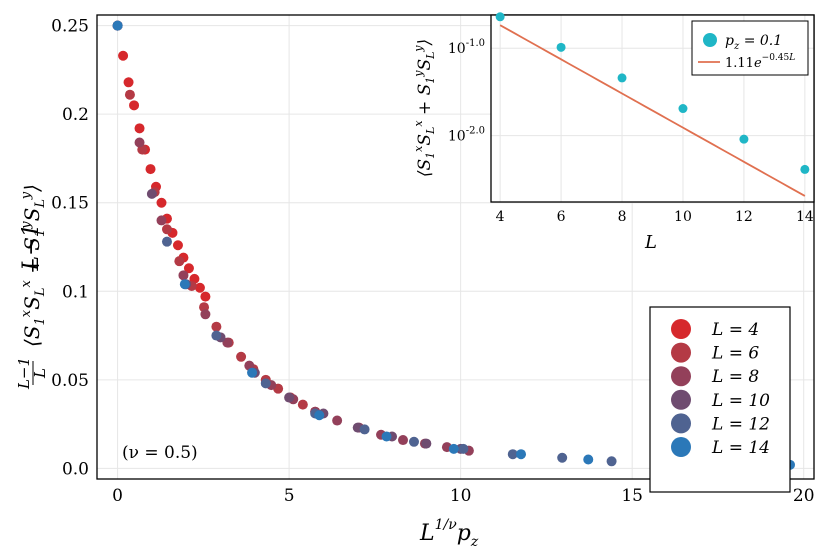 The height and width of the screenshot is (554, 830). I want to click on main-x-tick-label: 0, so click(117, 496).